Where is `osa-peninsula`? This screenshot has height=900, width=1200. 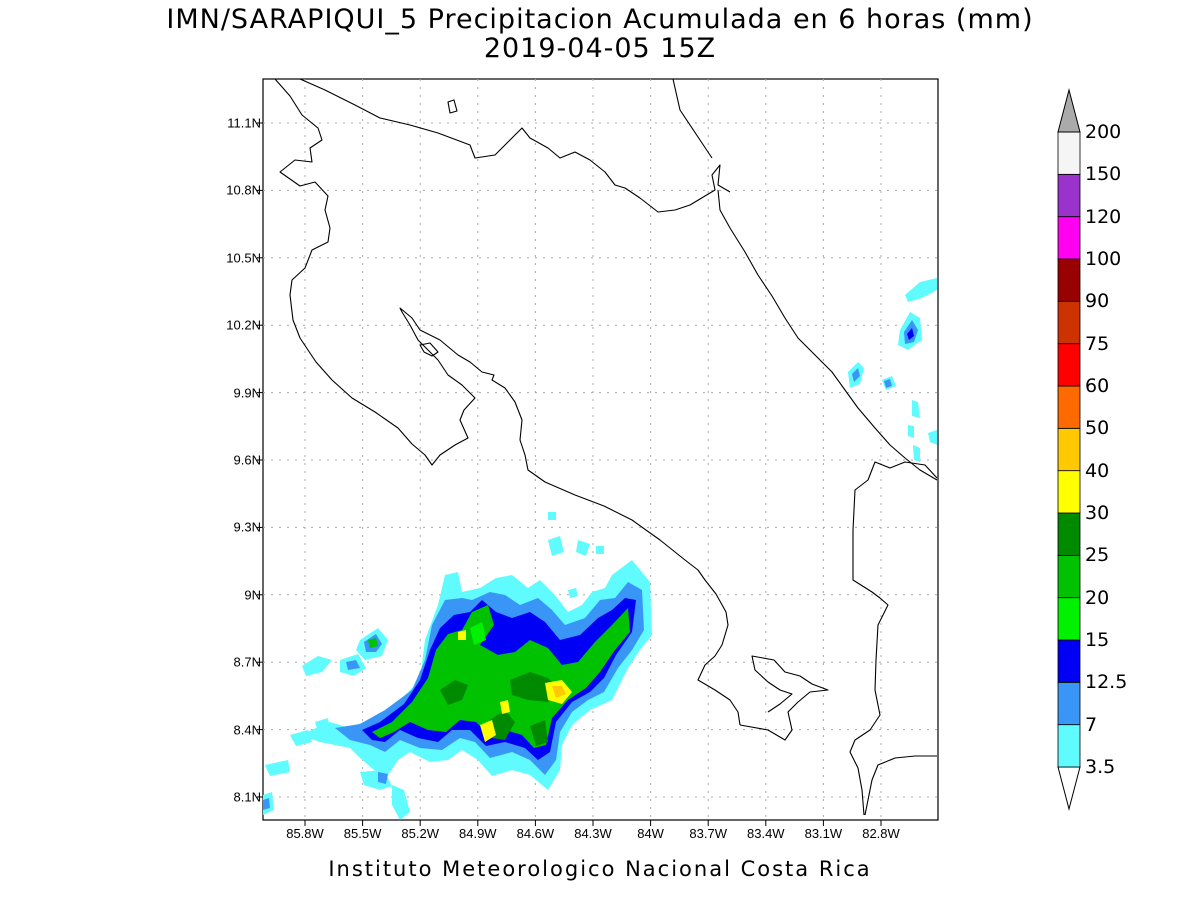
osa-peninsula is located at coordinates (784, 698).